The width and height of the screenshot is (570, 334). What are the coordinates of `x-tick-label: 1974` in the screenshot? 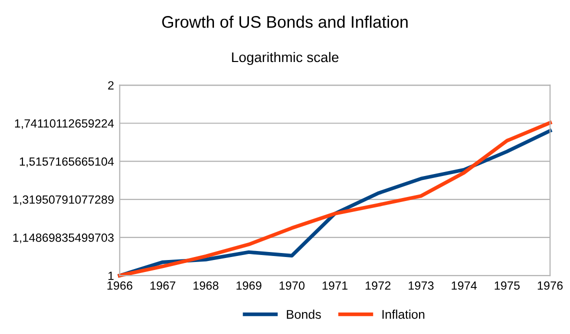 It's located at (464, 285).